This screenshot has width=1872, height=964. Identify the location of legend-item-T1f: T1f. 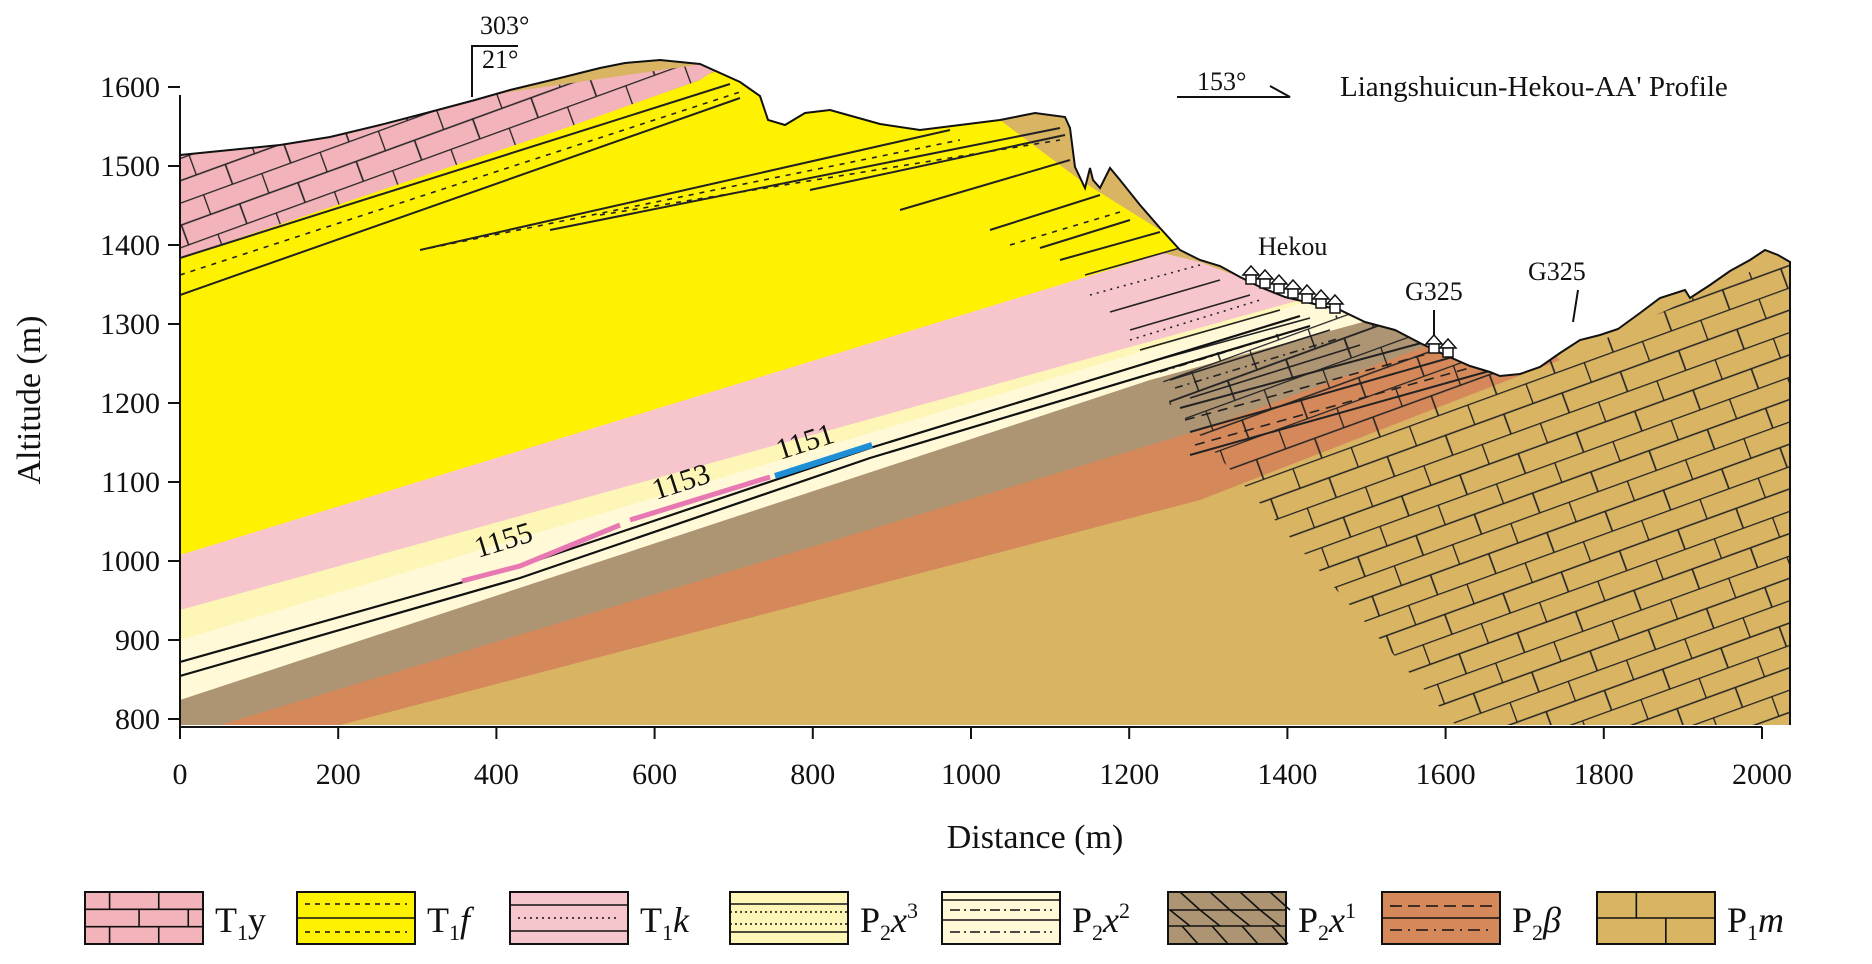
(385, 918).